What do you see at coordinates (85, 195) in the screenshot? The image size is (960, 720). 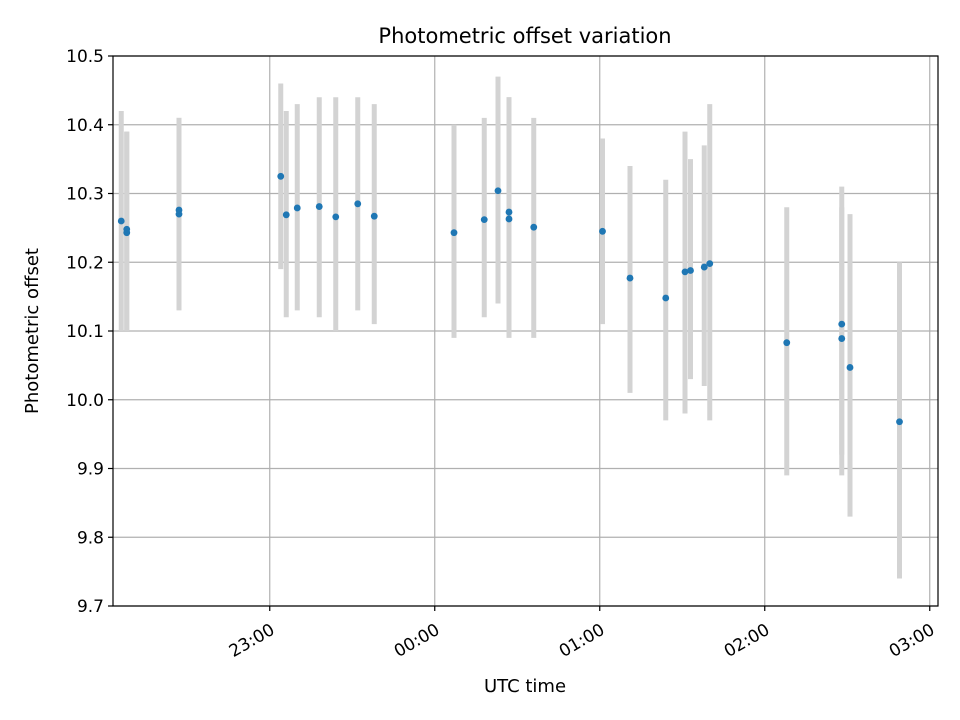 I see `y-tick-label: 10.3` at bounding box center [85, 195].